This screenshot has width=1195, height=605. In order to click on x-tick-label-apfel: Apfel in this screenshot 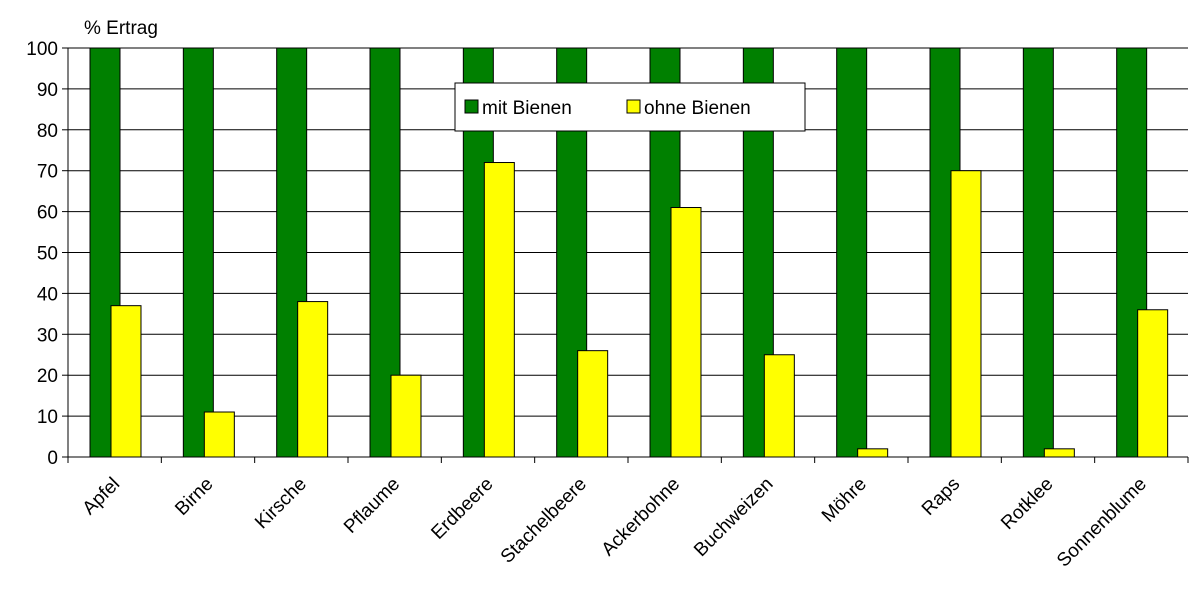, I will do `click(101, 496)`.